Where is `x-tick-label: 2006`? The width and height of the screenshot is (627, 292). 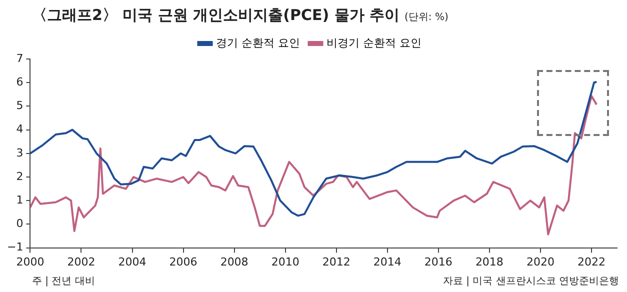 x-tick-label: 2006 is located at coordinates (183, 261).